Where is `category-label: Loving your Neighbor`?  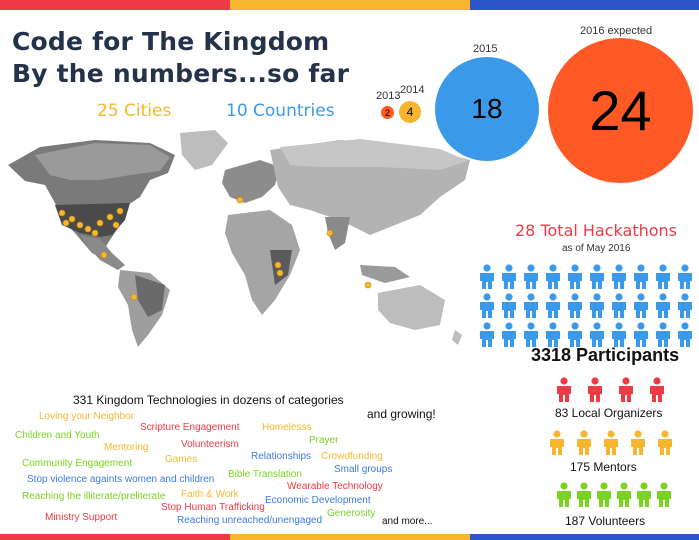 category-label: Loving your Neighbor is located at coordinates (87, 416).